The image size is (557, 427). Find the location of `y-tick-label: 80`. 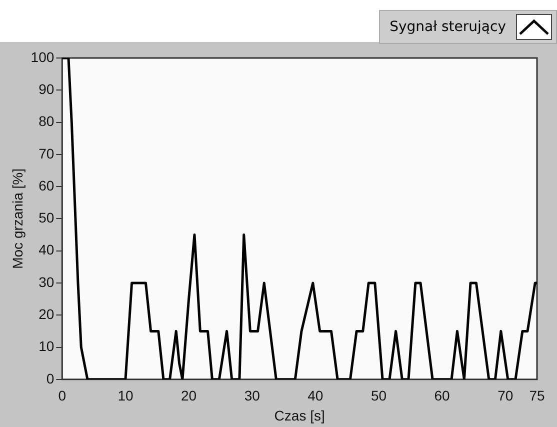

y-tick-label: 80 is located at coordinates (46, 121).